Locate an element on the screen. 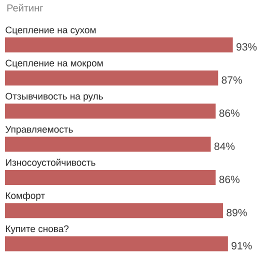  data-label: 89% is located at coordinates (236, 212).